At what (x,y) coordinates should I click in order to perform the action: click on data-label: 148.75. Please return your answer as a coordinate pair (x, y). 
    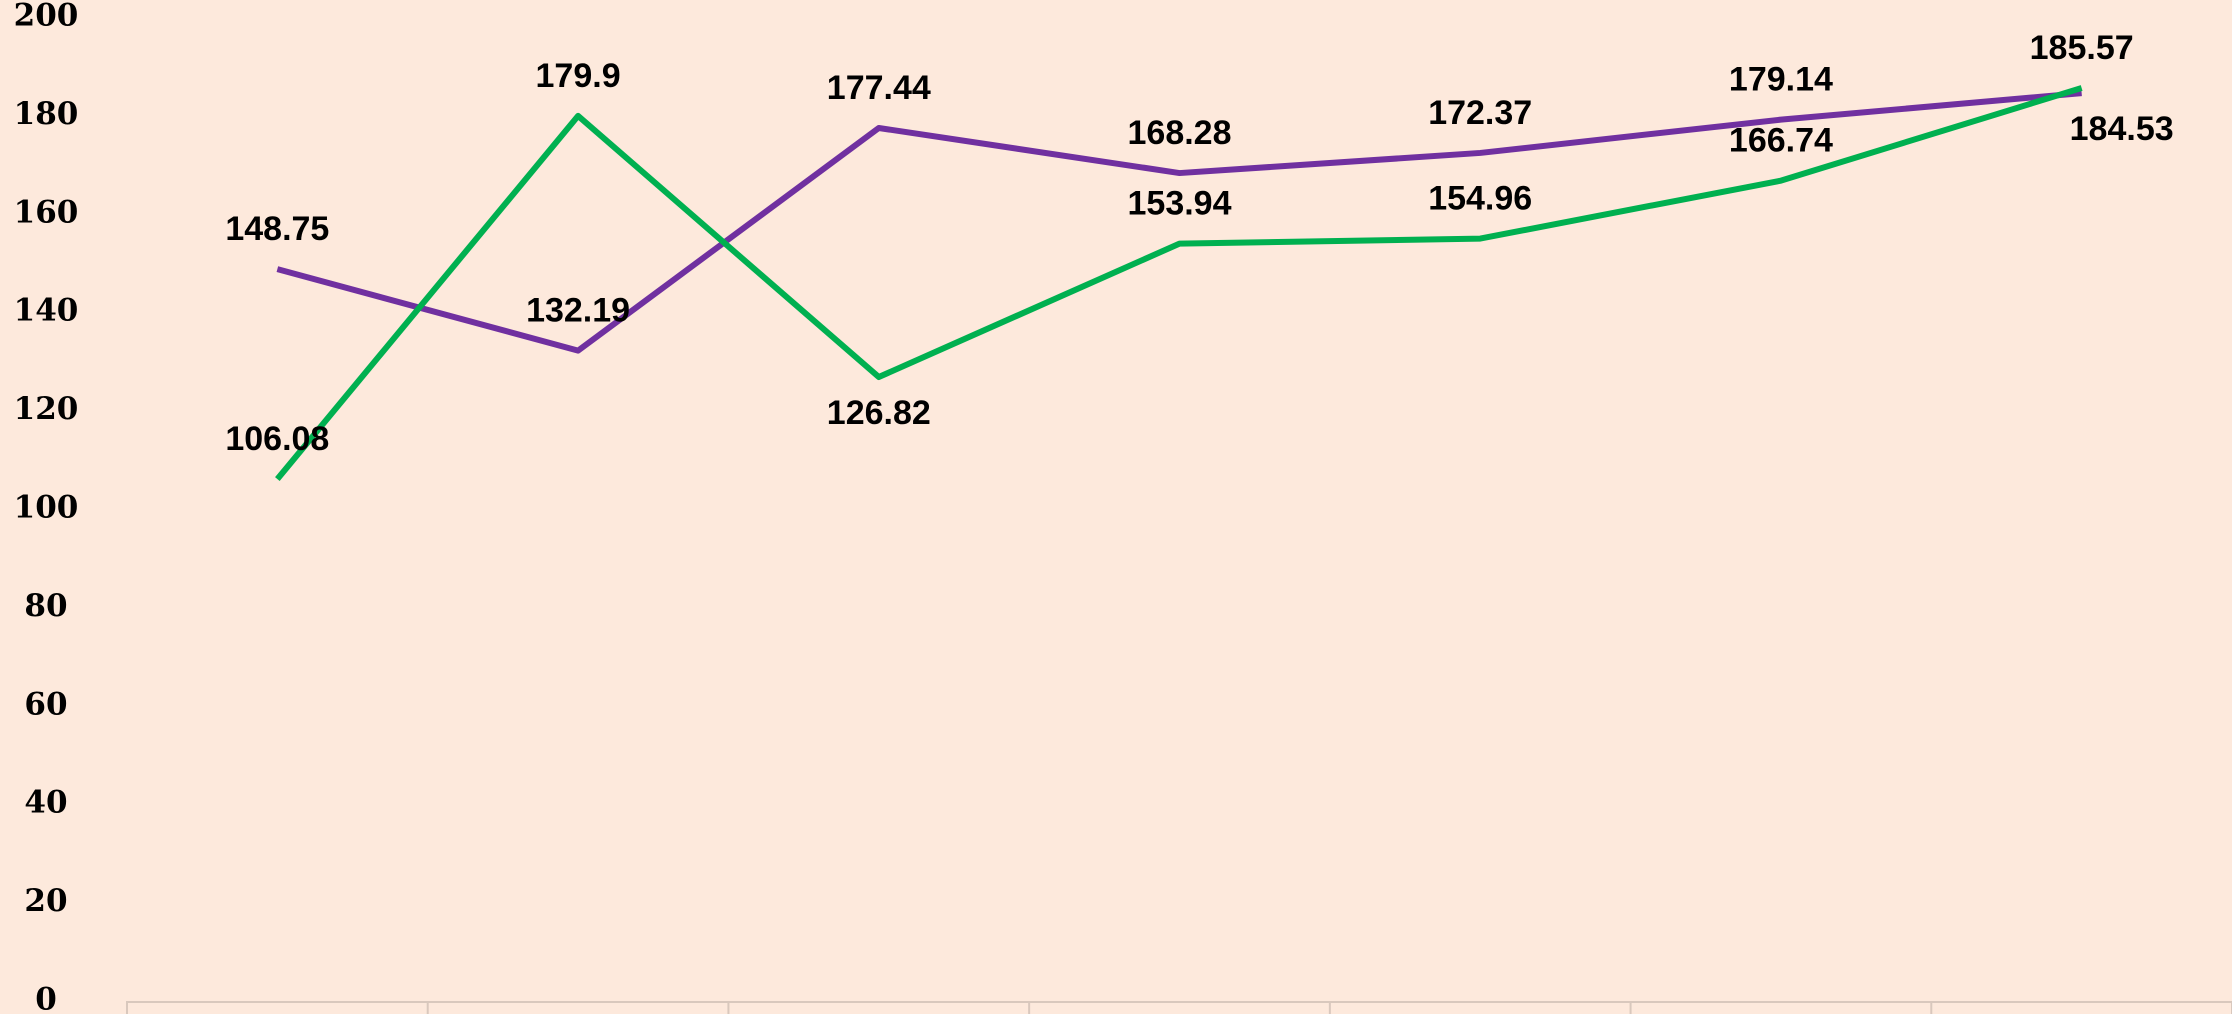
    Looking at the image, I should click on (277, 229).